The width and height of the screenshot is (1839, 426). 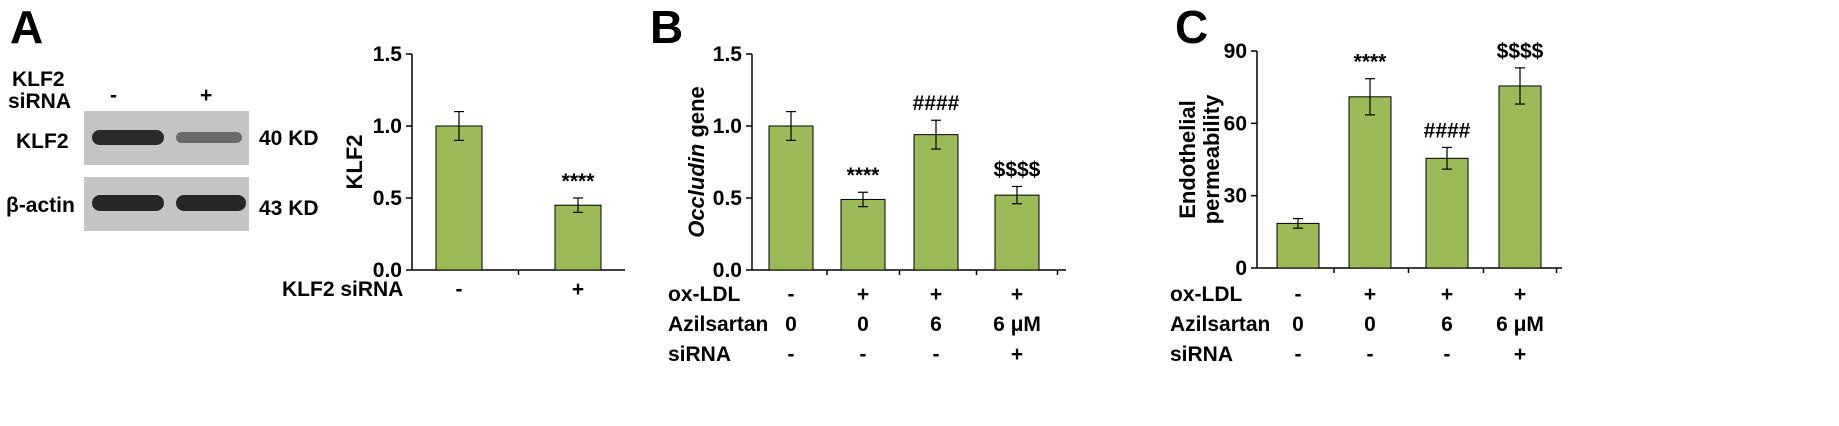 I want to click on chart-a: 0.0 0.5 1.0 1.5 **** KLF2 siRNA - + KLF2, so click(x=453, y=172).